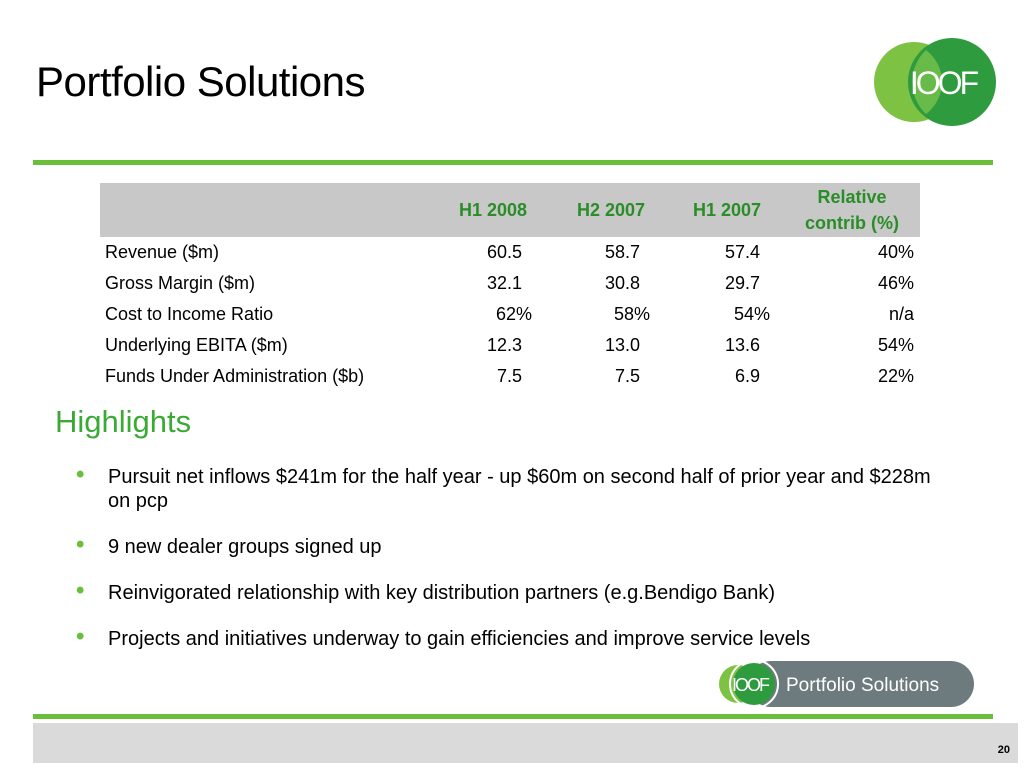 The width and height of the screenshot is (1024, 768). What do you see at coordinates (267, 210) in the screenshot?
I see `header-empty` at bounding box center [267, 210].